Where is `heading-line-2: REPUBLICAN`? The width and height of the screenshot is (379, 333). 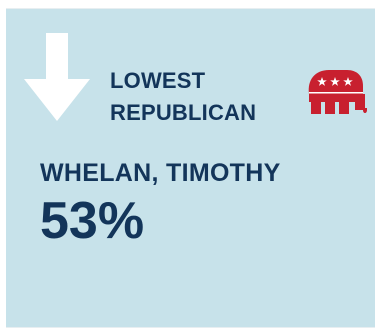 heading-line-2: REPUBLICAN is located at coordinates (183, 112).